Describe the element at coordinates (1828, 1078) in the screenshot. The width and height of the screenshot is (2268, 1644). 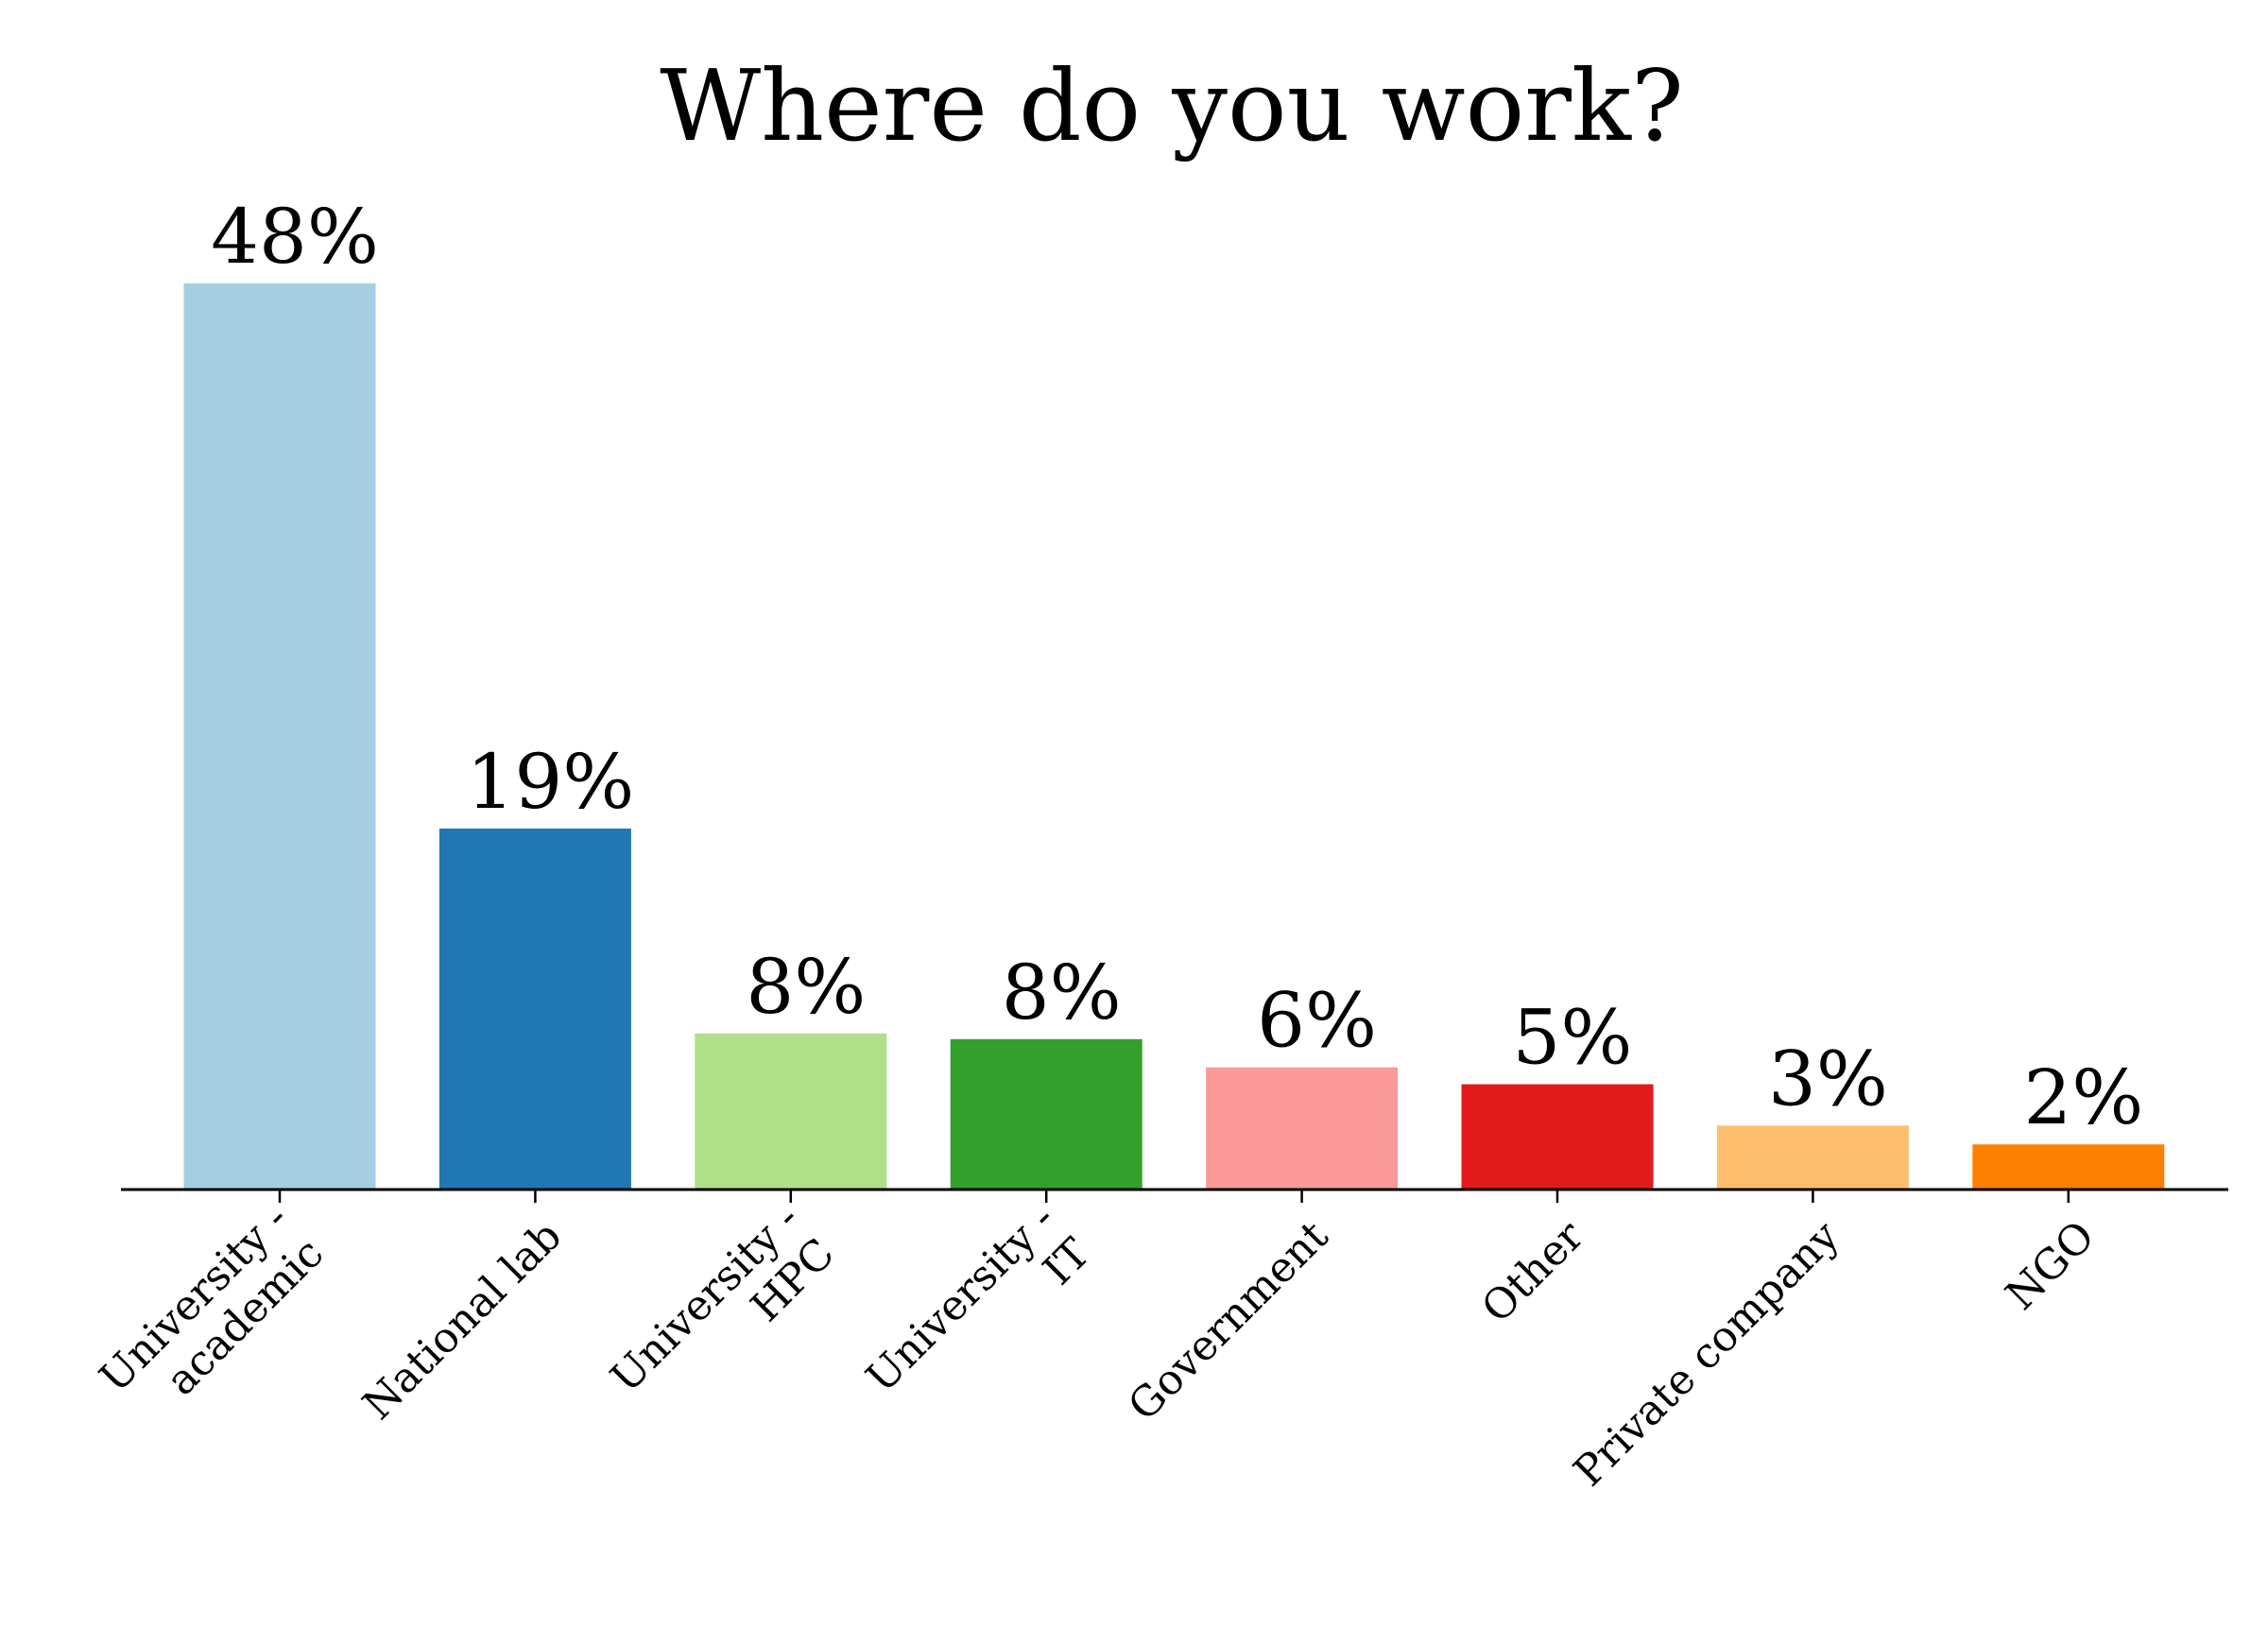
I see `value-label-6: 3%` at that location.